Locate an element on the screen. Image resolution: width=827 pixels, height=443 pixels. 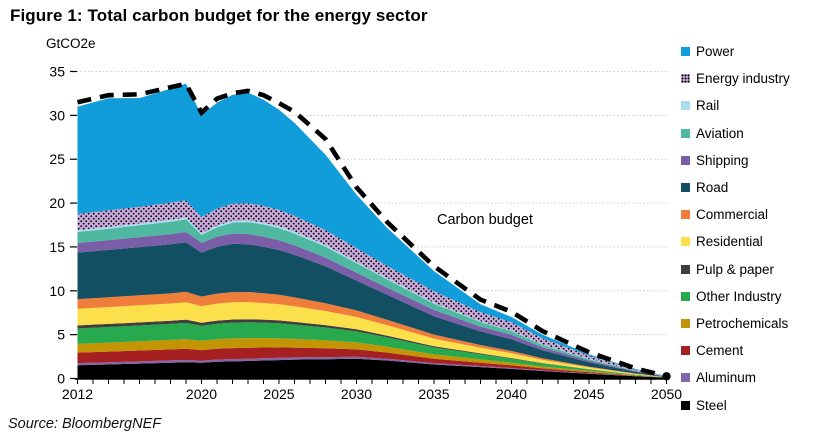
y-tick-label: 25 is located at coordinates (57, 159).